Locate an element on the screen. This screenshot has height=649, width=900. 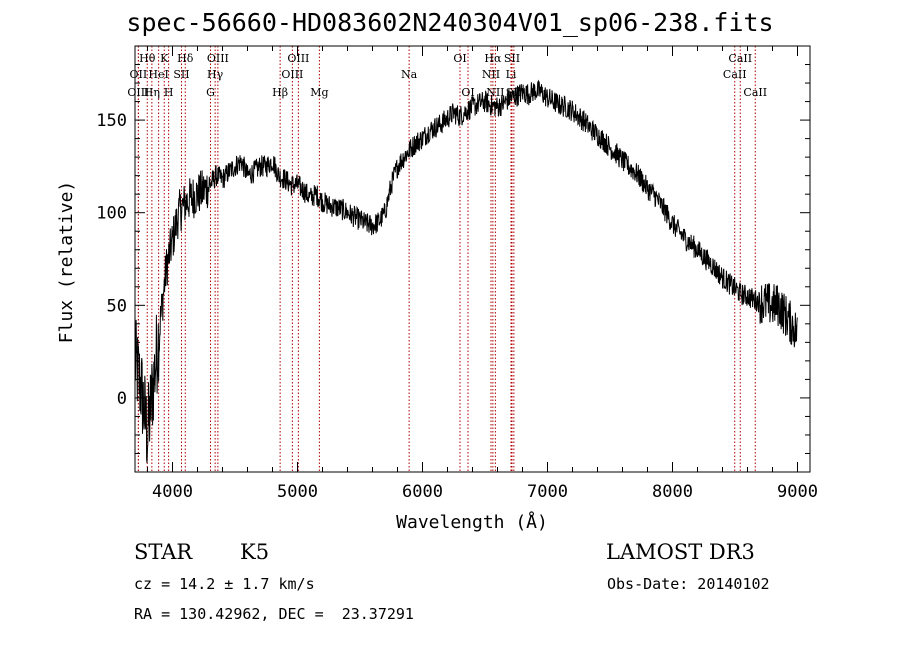
x-tick-label: 8000 is located at coordinates (672, 492).